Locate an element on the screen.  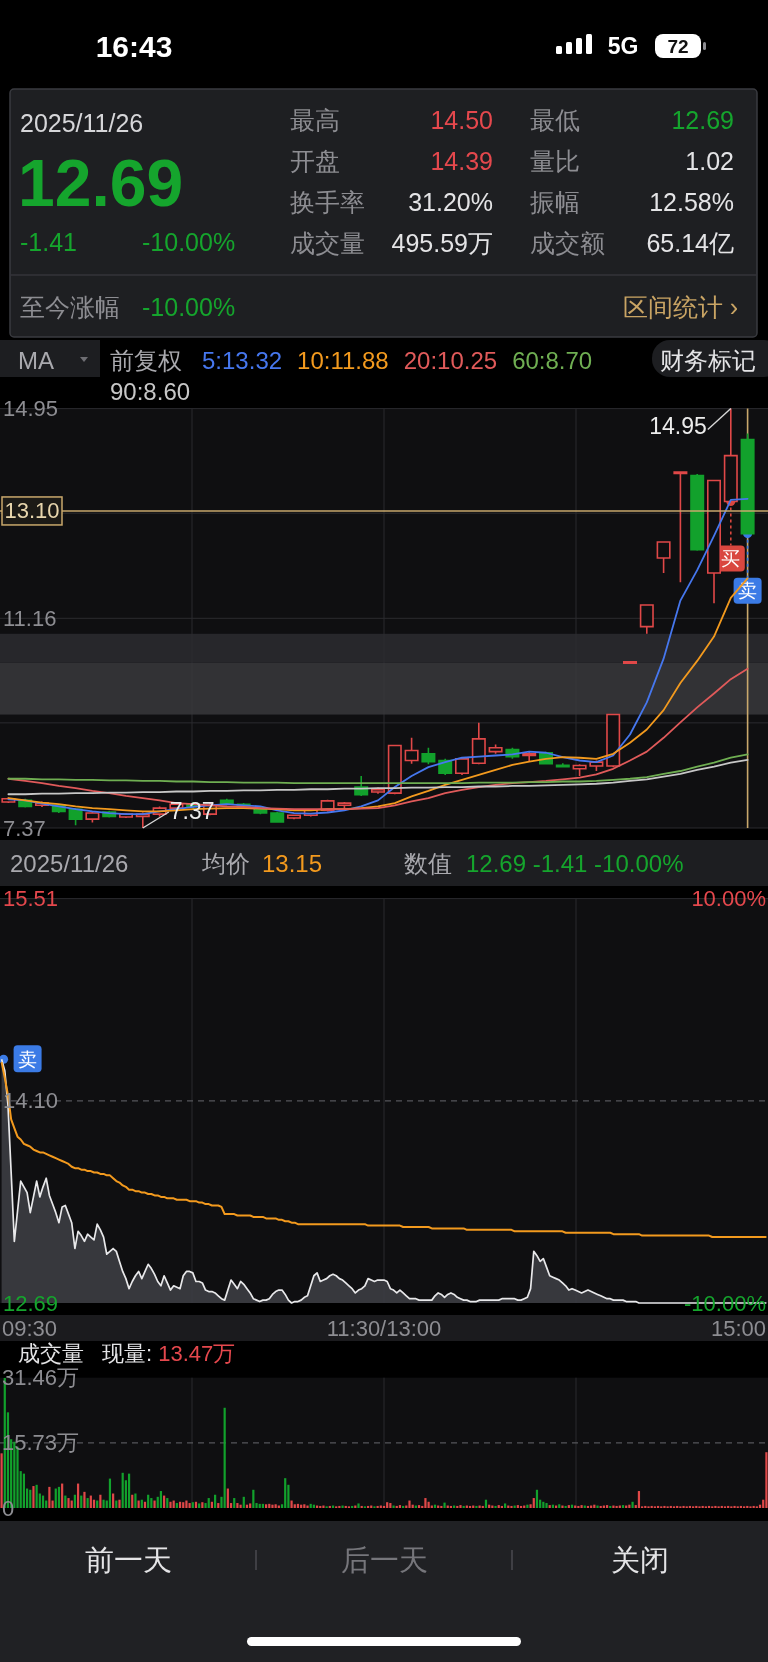
y-tick-label: 7.37 is located at coordinates (24, 828).